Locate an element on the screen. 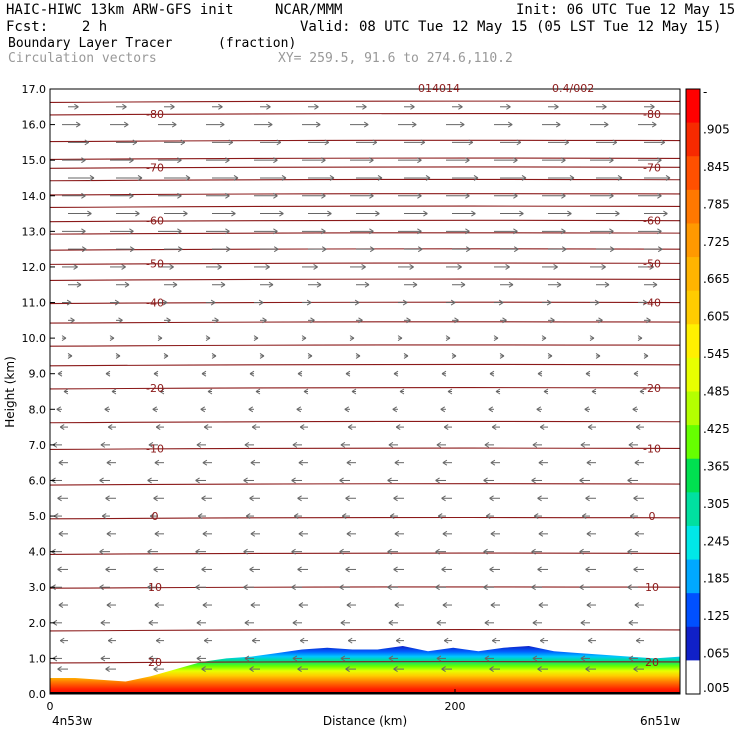  colorbar-label: .725 is located at coordinates (716, 242).